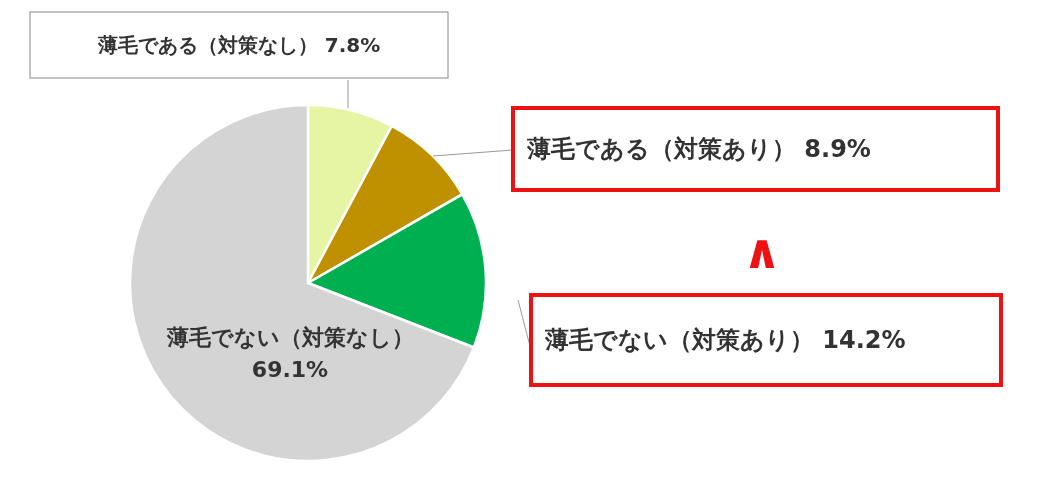  Describe the element at coordinates (289, 337) in the screenshot. I see `slice-label: 薄毛でない（対策なし）` at that location.